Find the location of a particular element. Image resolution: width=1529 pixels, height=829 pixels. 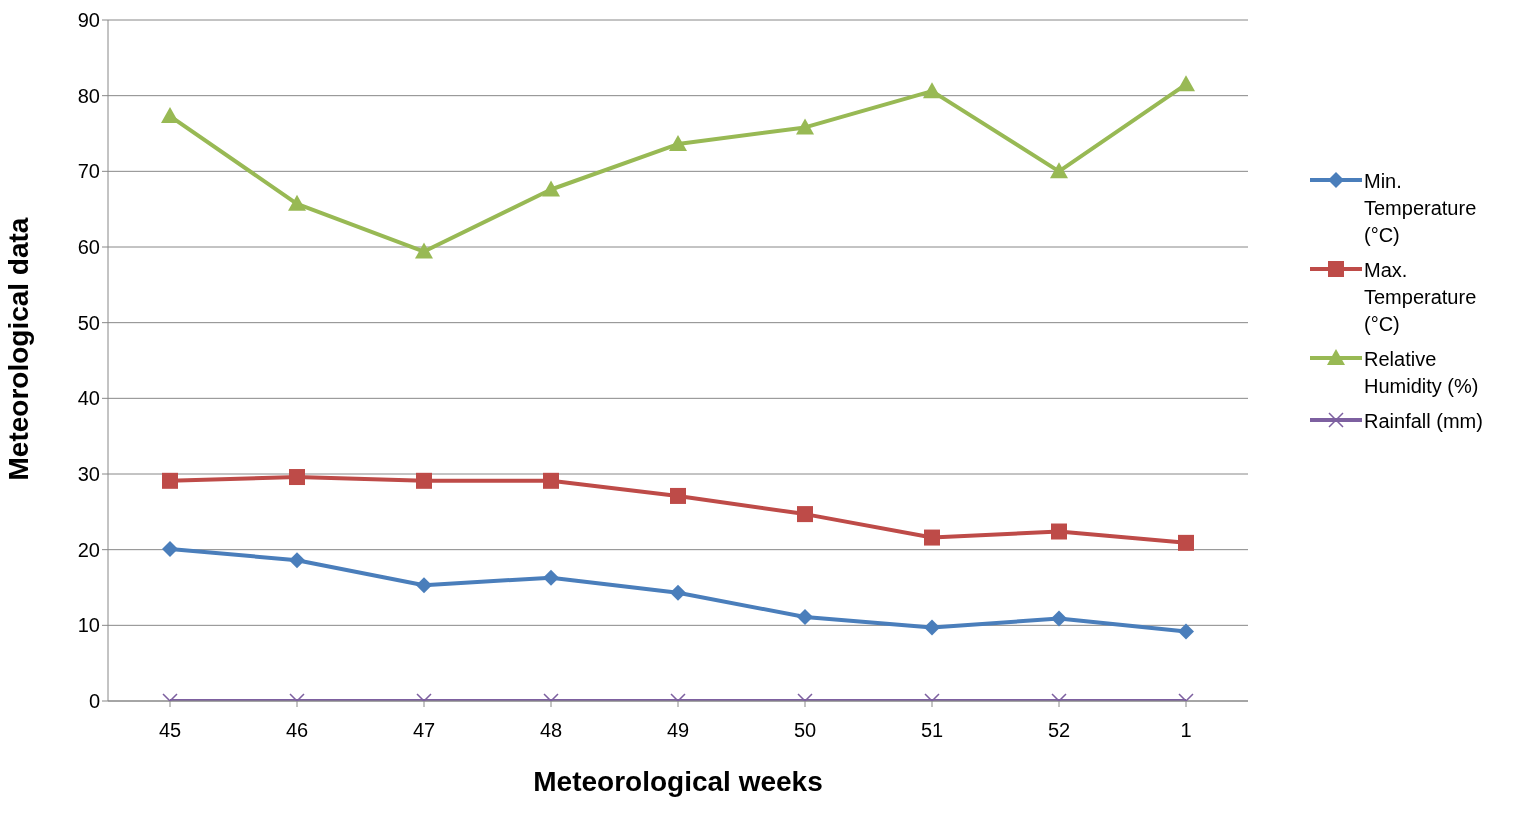

x-tick-label: 51 is located at coordinates (932, 730).